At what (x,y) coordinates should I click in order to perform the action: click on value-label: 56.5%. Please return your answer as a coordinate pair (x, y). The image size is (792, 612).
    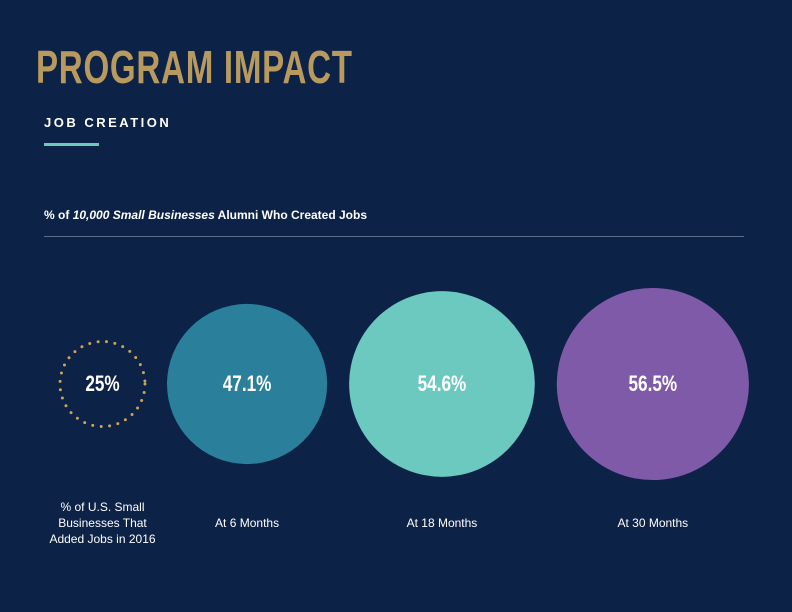
    Looking at the image, I should click on (653, 384).